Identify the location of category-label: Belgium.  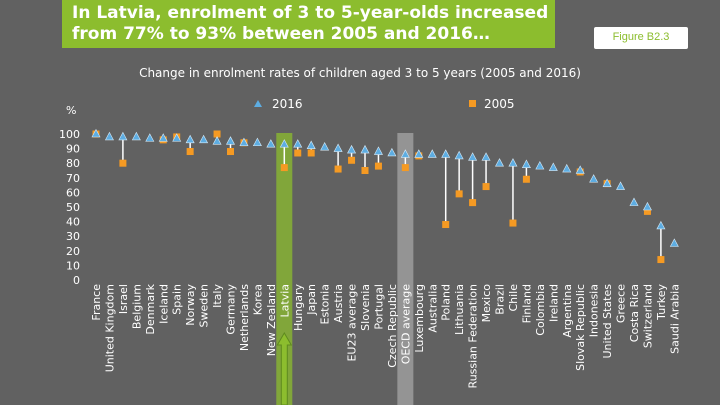
(136, 306).